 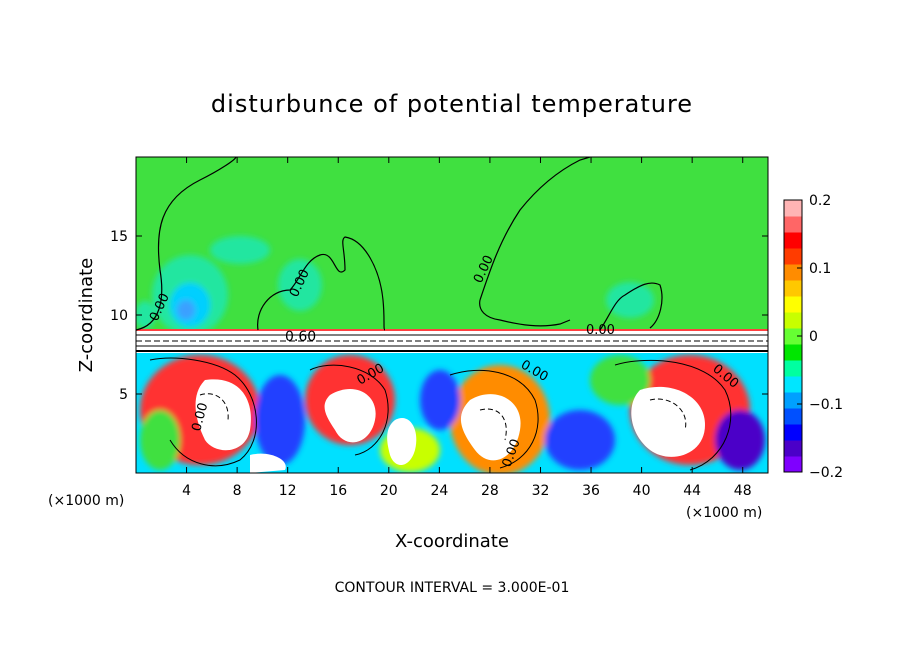 I want to click on colorbar-tick-label: −0.1, so click(x=826, y=405).